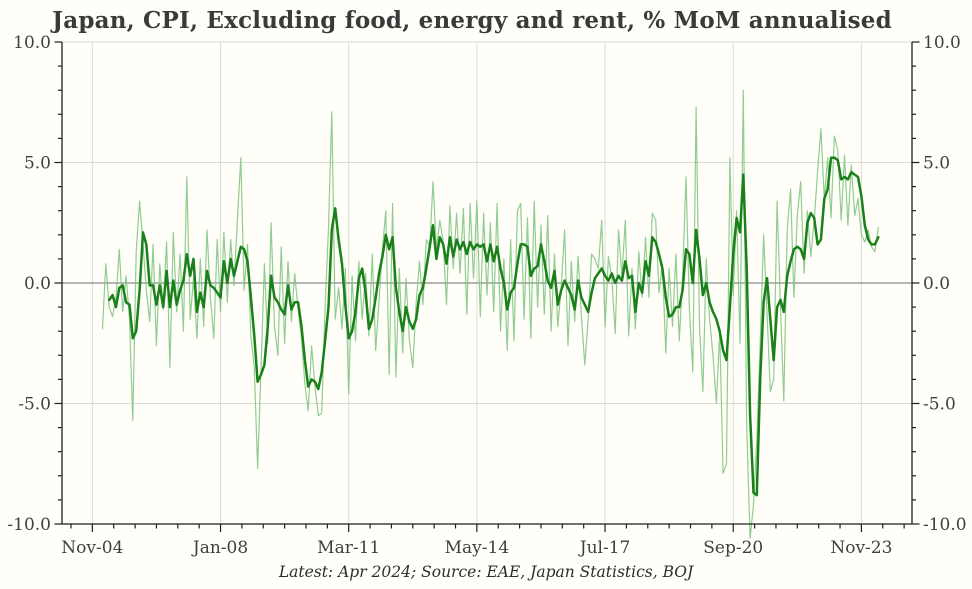 This screenshot has width=972, height=589. Describe the element at coordinates (477, 548) in the screenshot. I see `svg-text: May-14` at that location.